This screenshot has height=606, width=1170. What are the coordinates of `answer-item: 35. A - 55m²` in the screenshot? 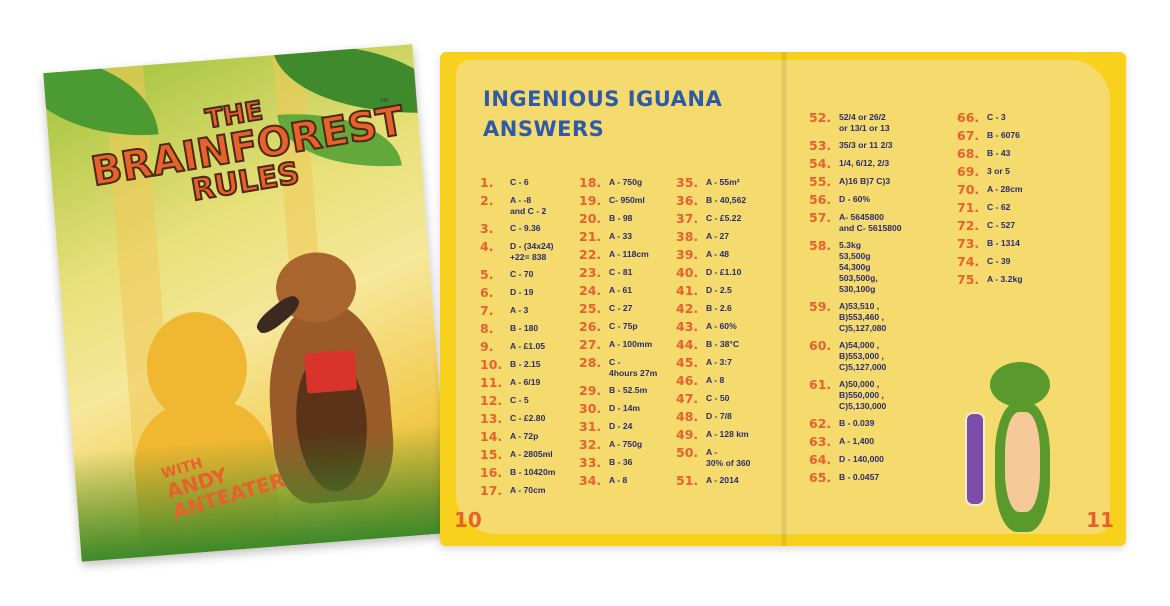 It's located at (713, 182).